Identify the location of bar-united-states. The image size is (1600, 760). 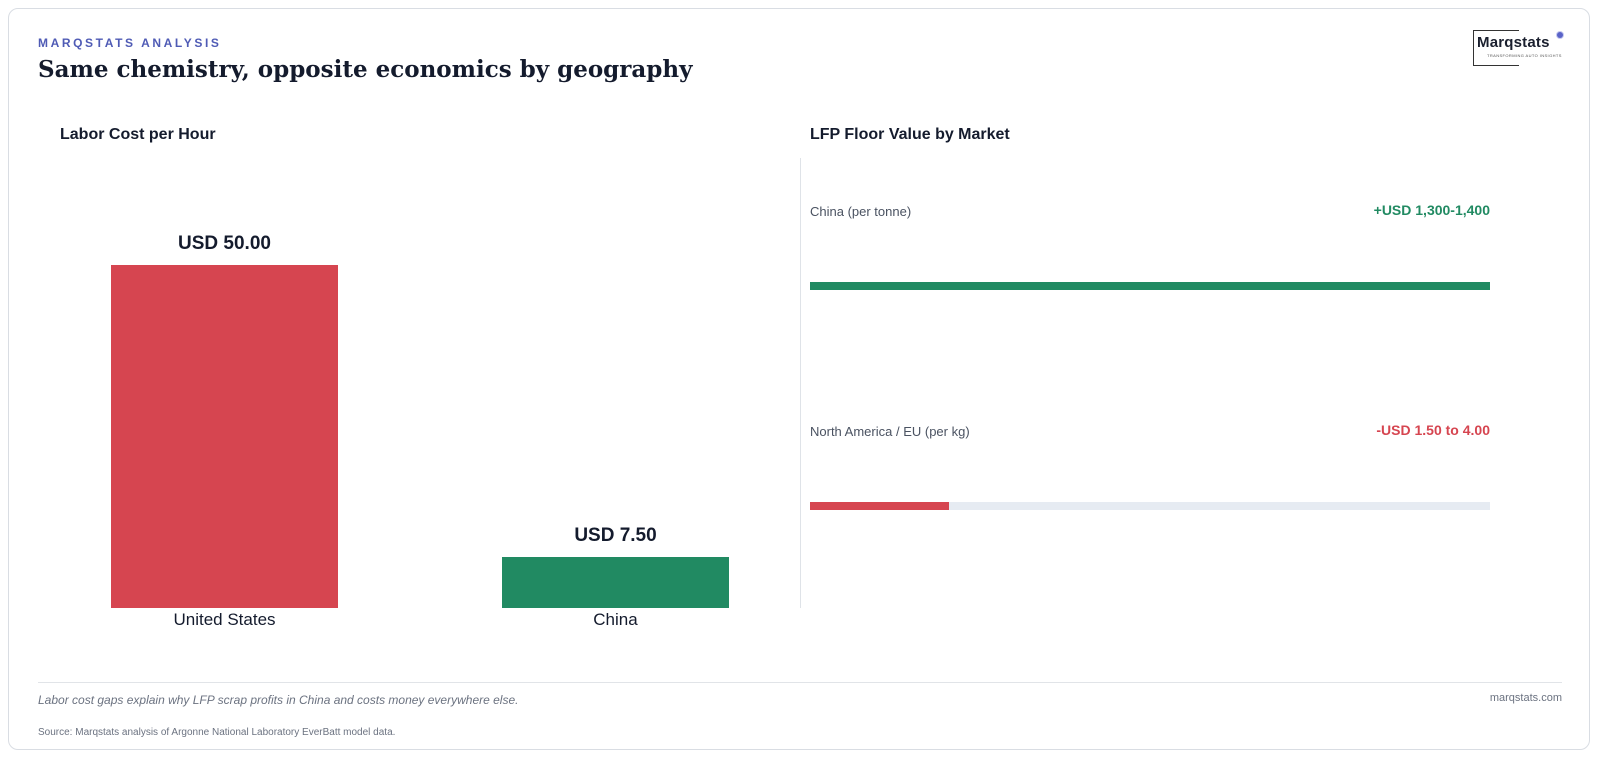
(224, 436).